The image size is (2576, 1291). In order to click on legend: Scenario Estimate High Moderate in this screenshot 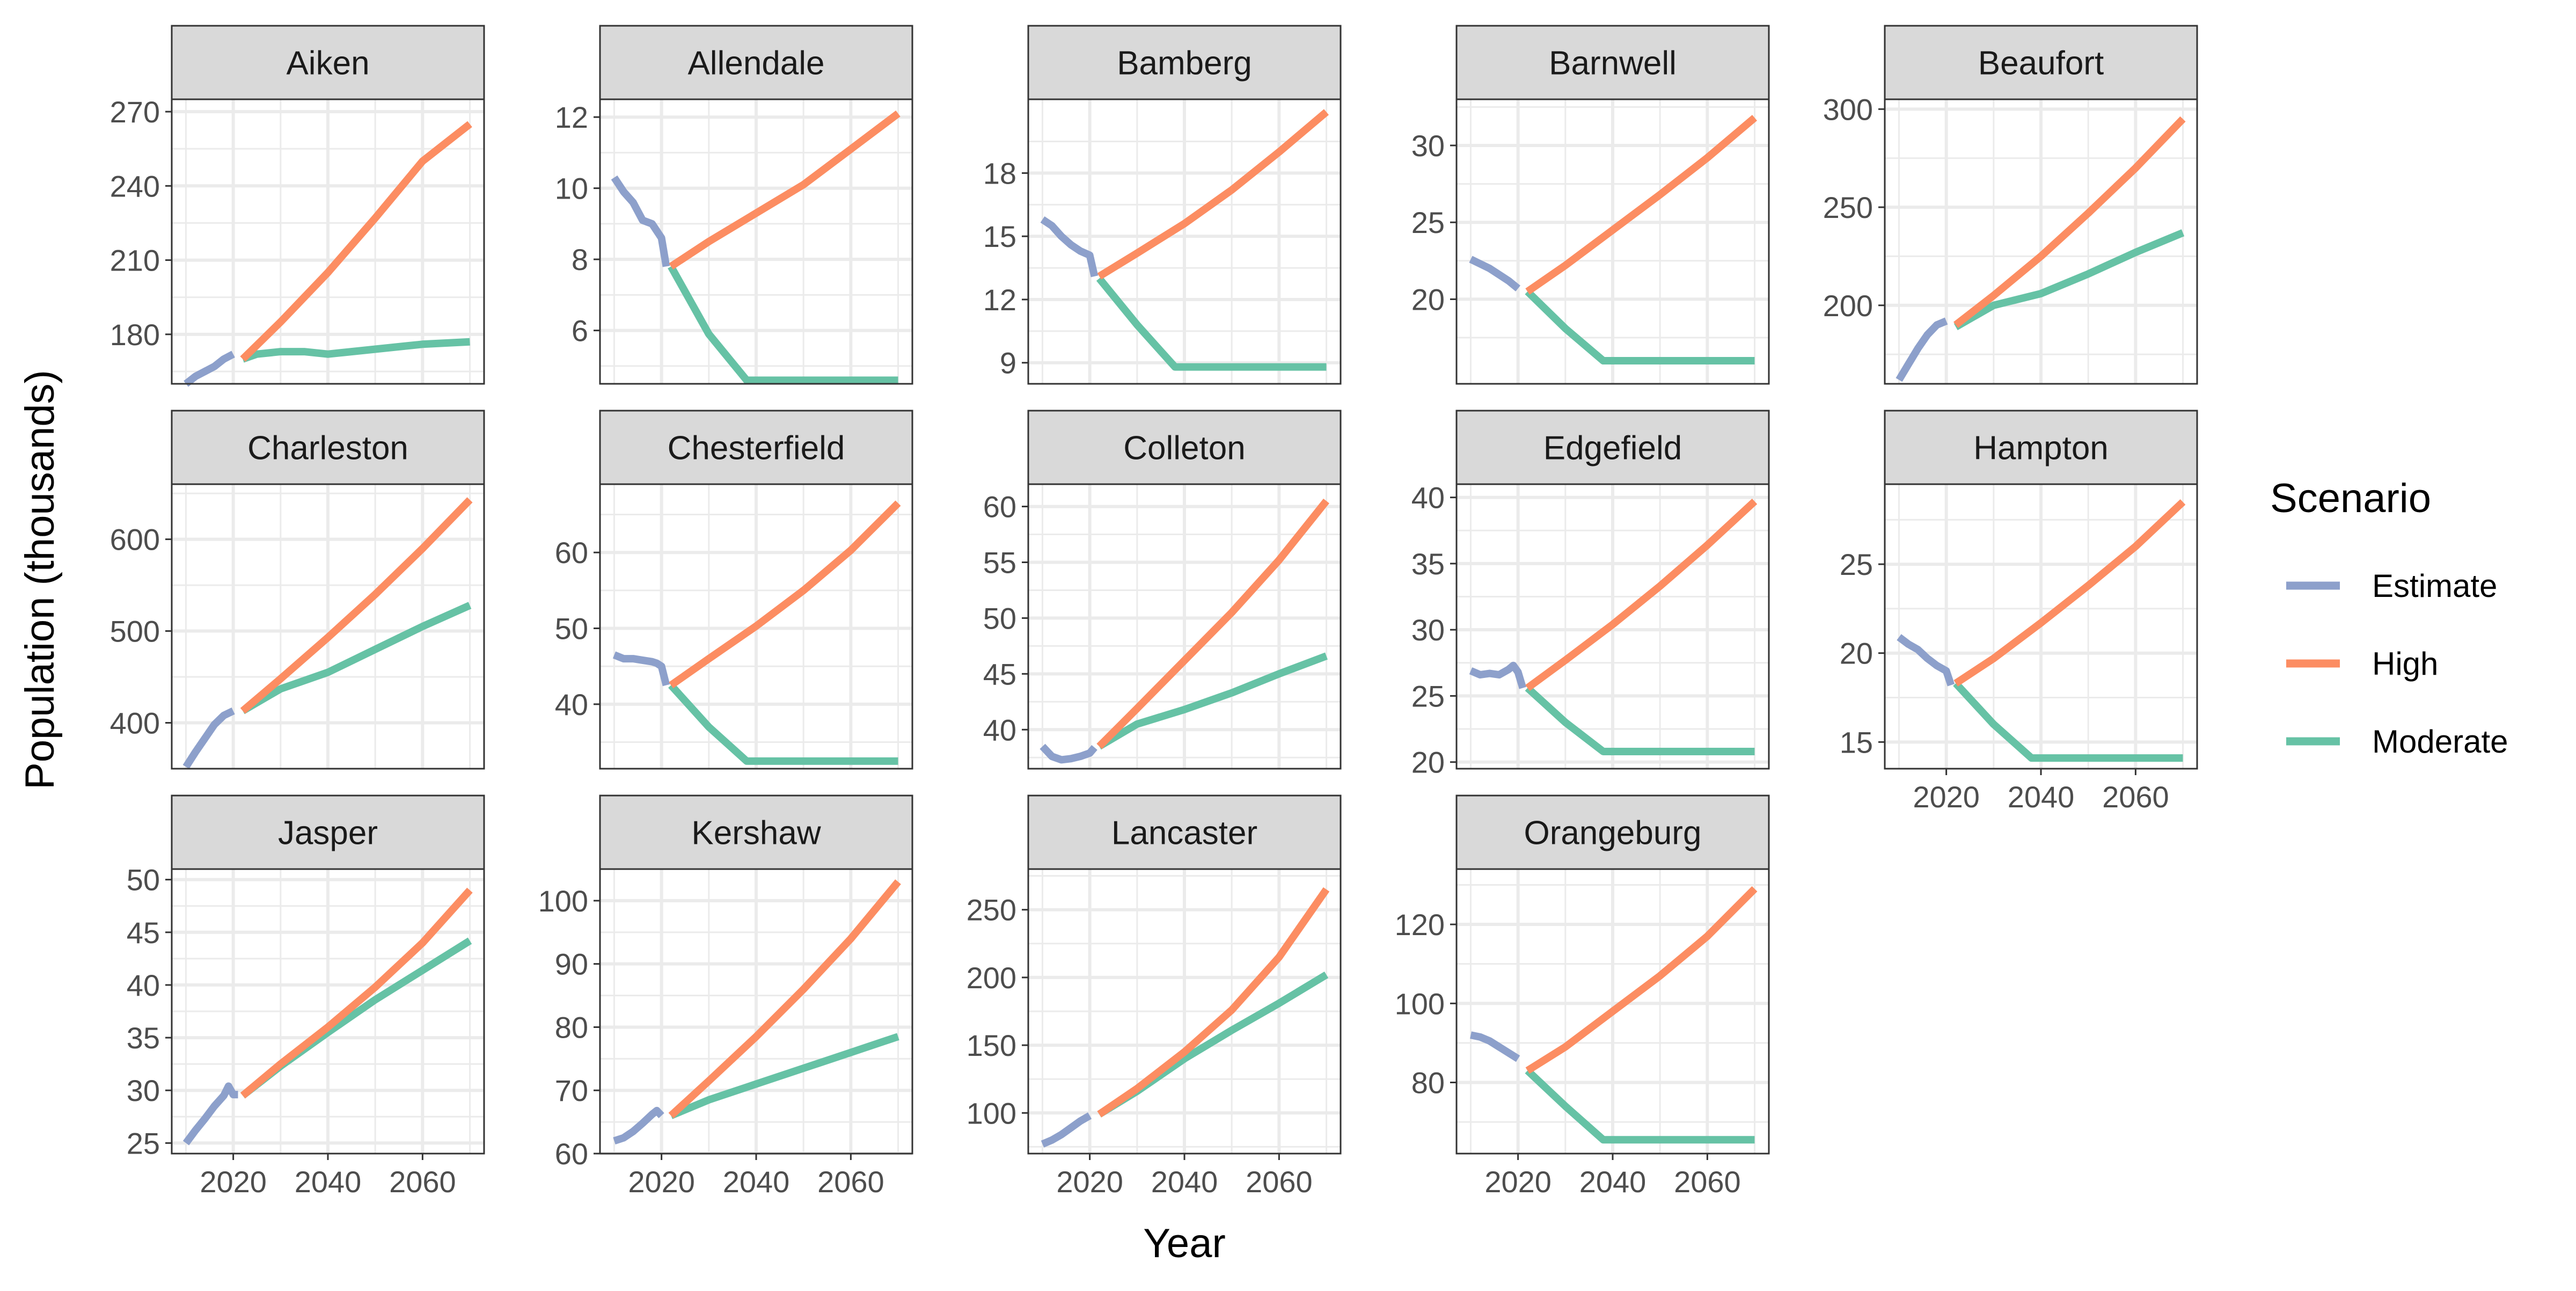, I will do `click(2389, 618)`.